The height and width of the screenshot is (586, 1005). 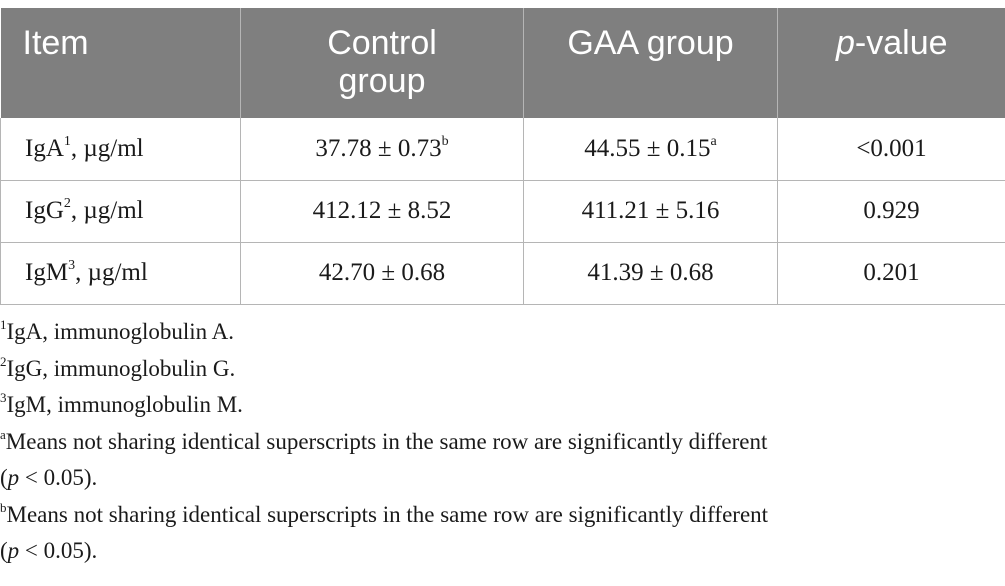 I want to click on cell-item: IgA1, µg/ml, so click(x=120, y=149).